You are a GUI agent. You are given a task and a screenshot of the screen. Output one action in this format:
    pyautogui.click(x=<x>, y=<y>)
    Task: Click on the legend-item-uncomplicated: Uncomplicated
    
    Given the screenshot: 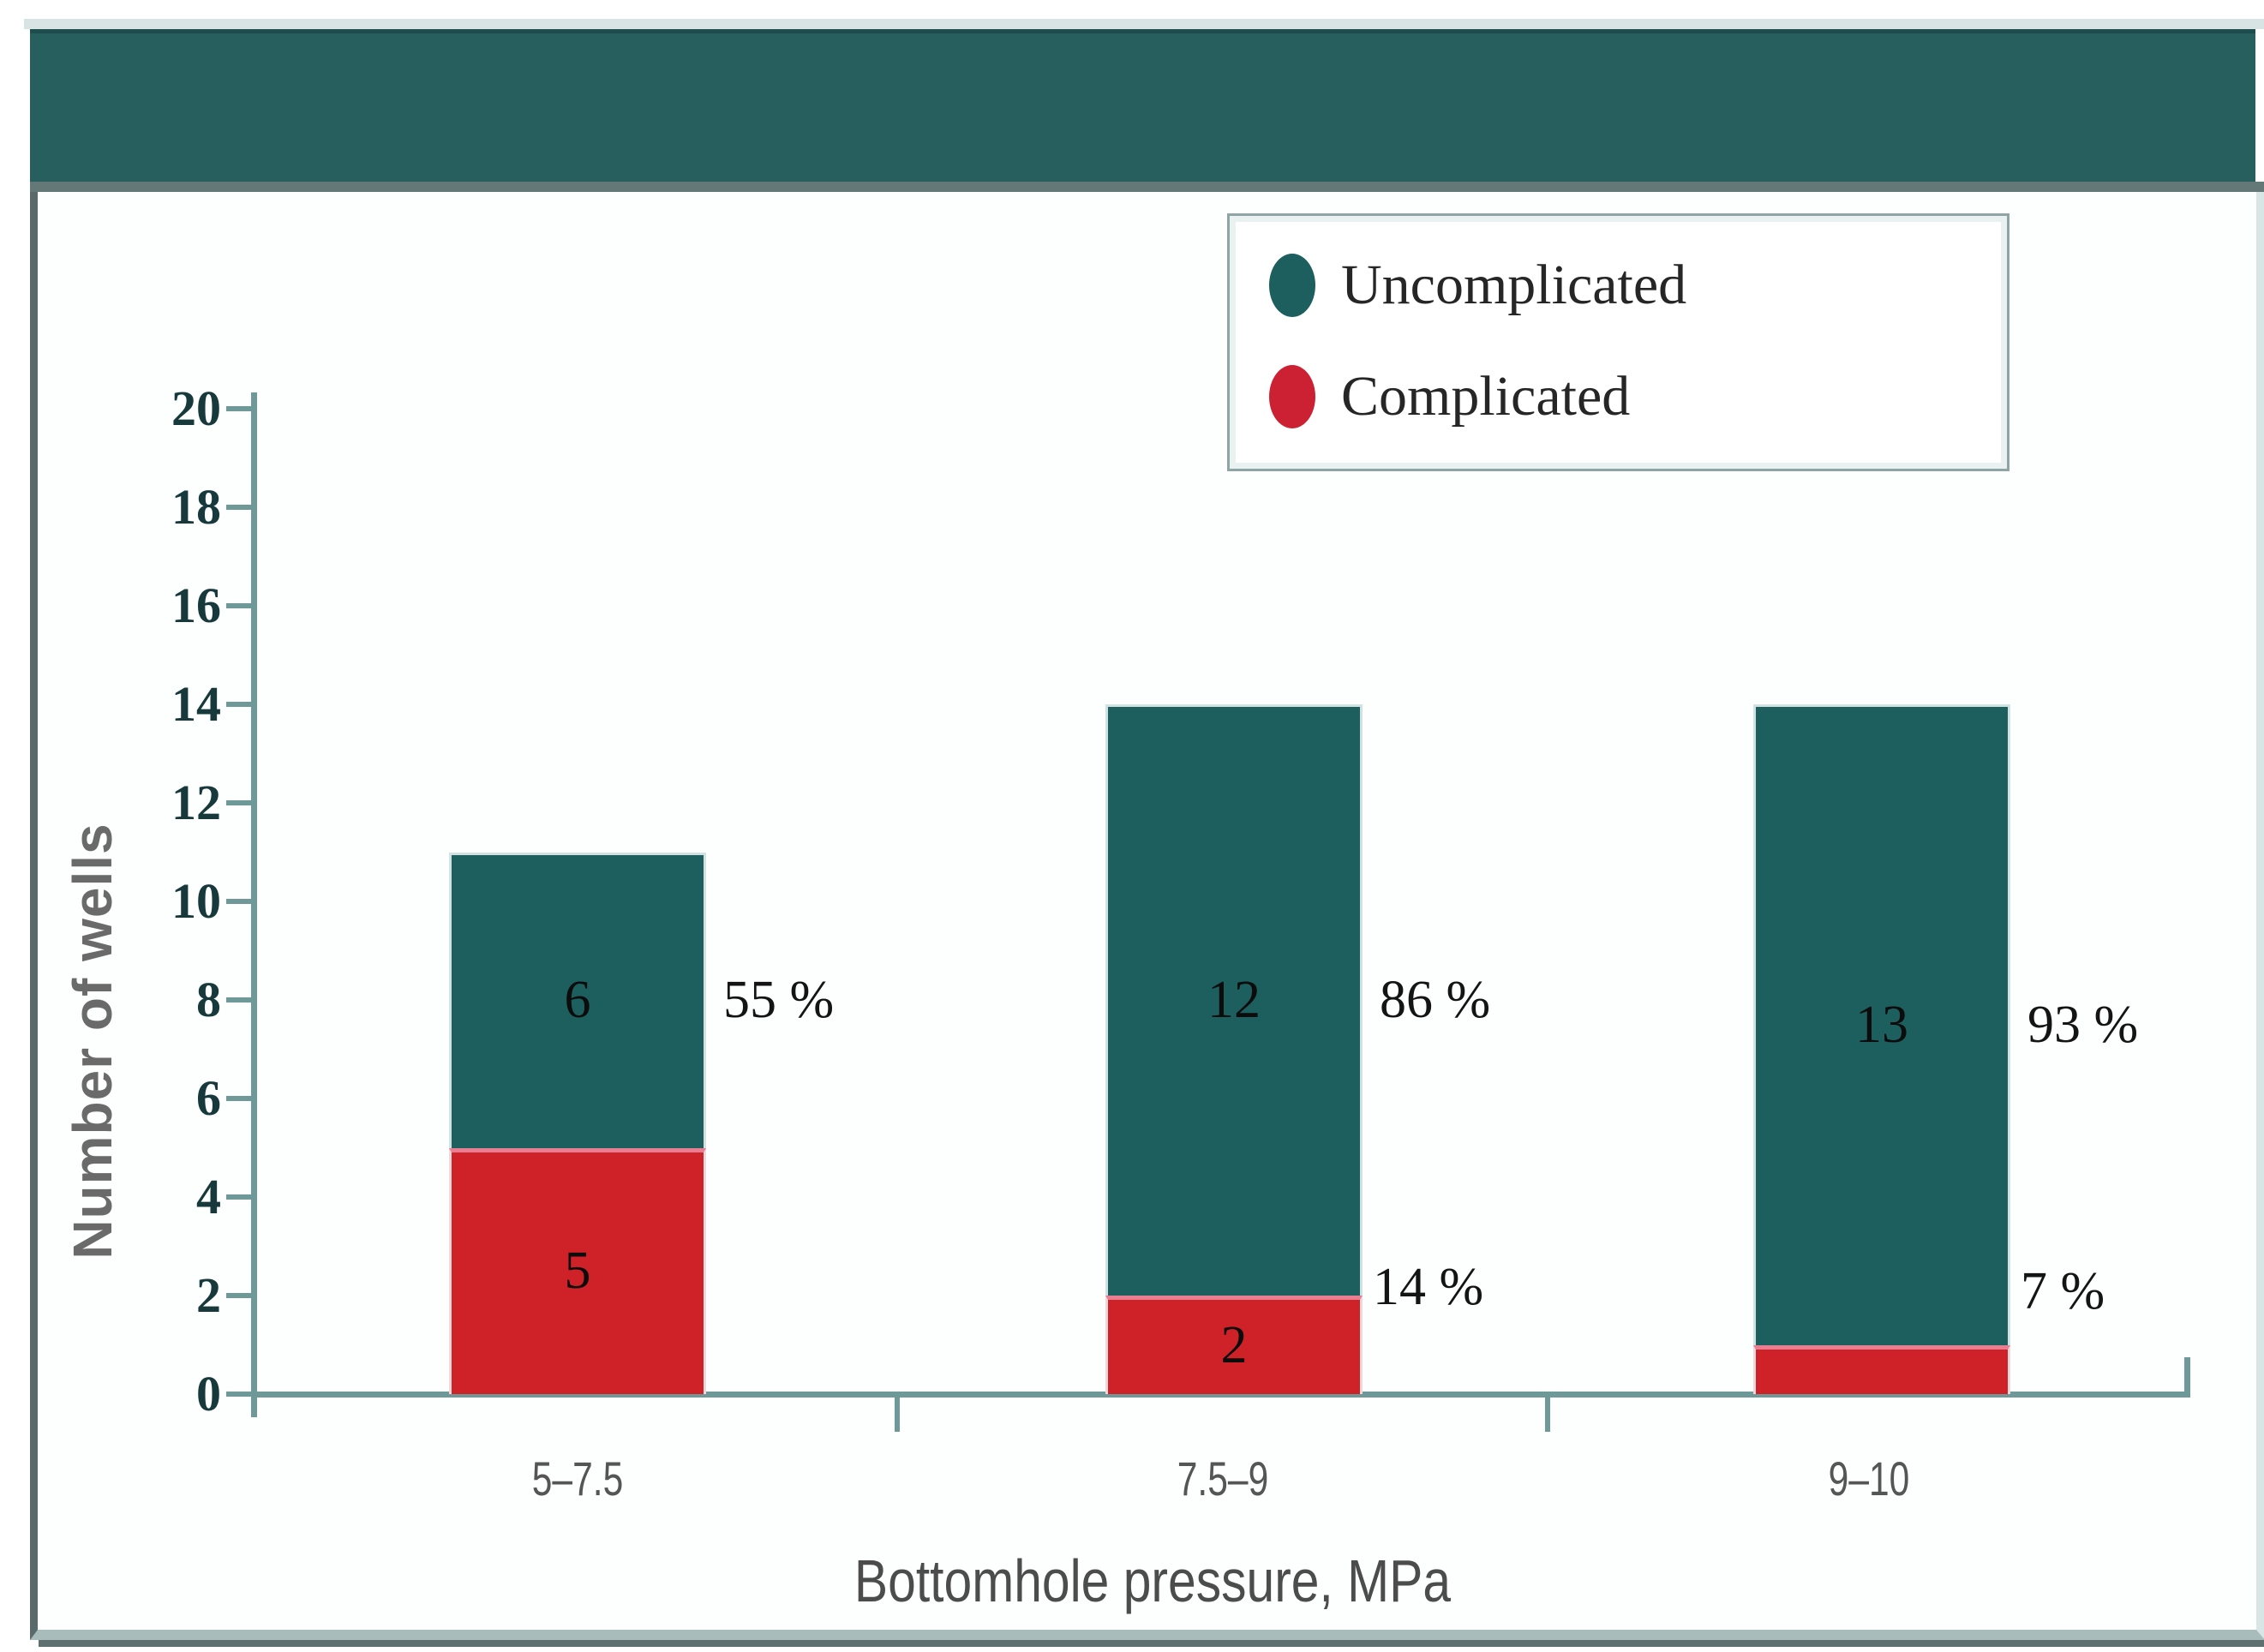 What is the action you would take?
    pyautogui.click(x=1478, y=285)
    